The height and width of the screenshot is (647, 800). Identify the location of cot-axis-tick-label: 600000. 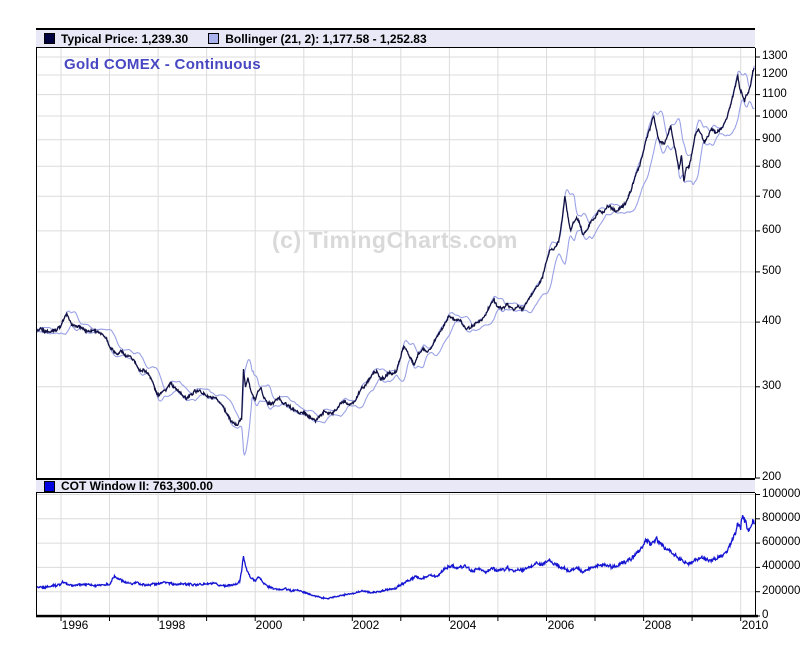
(781, 542).